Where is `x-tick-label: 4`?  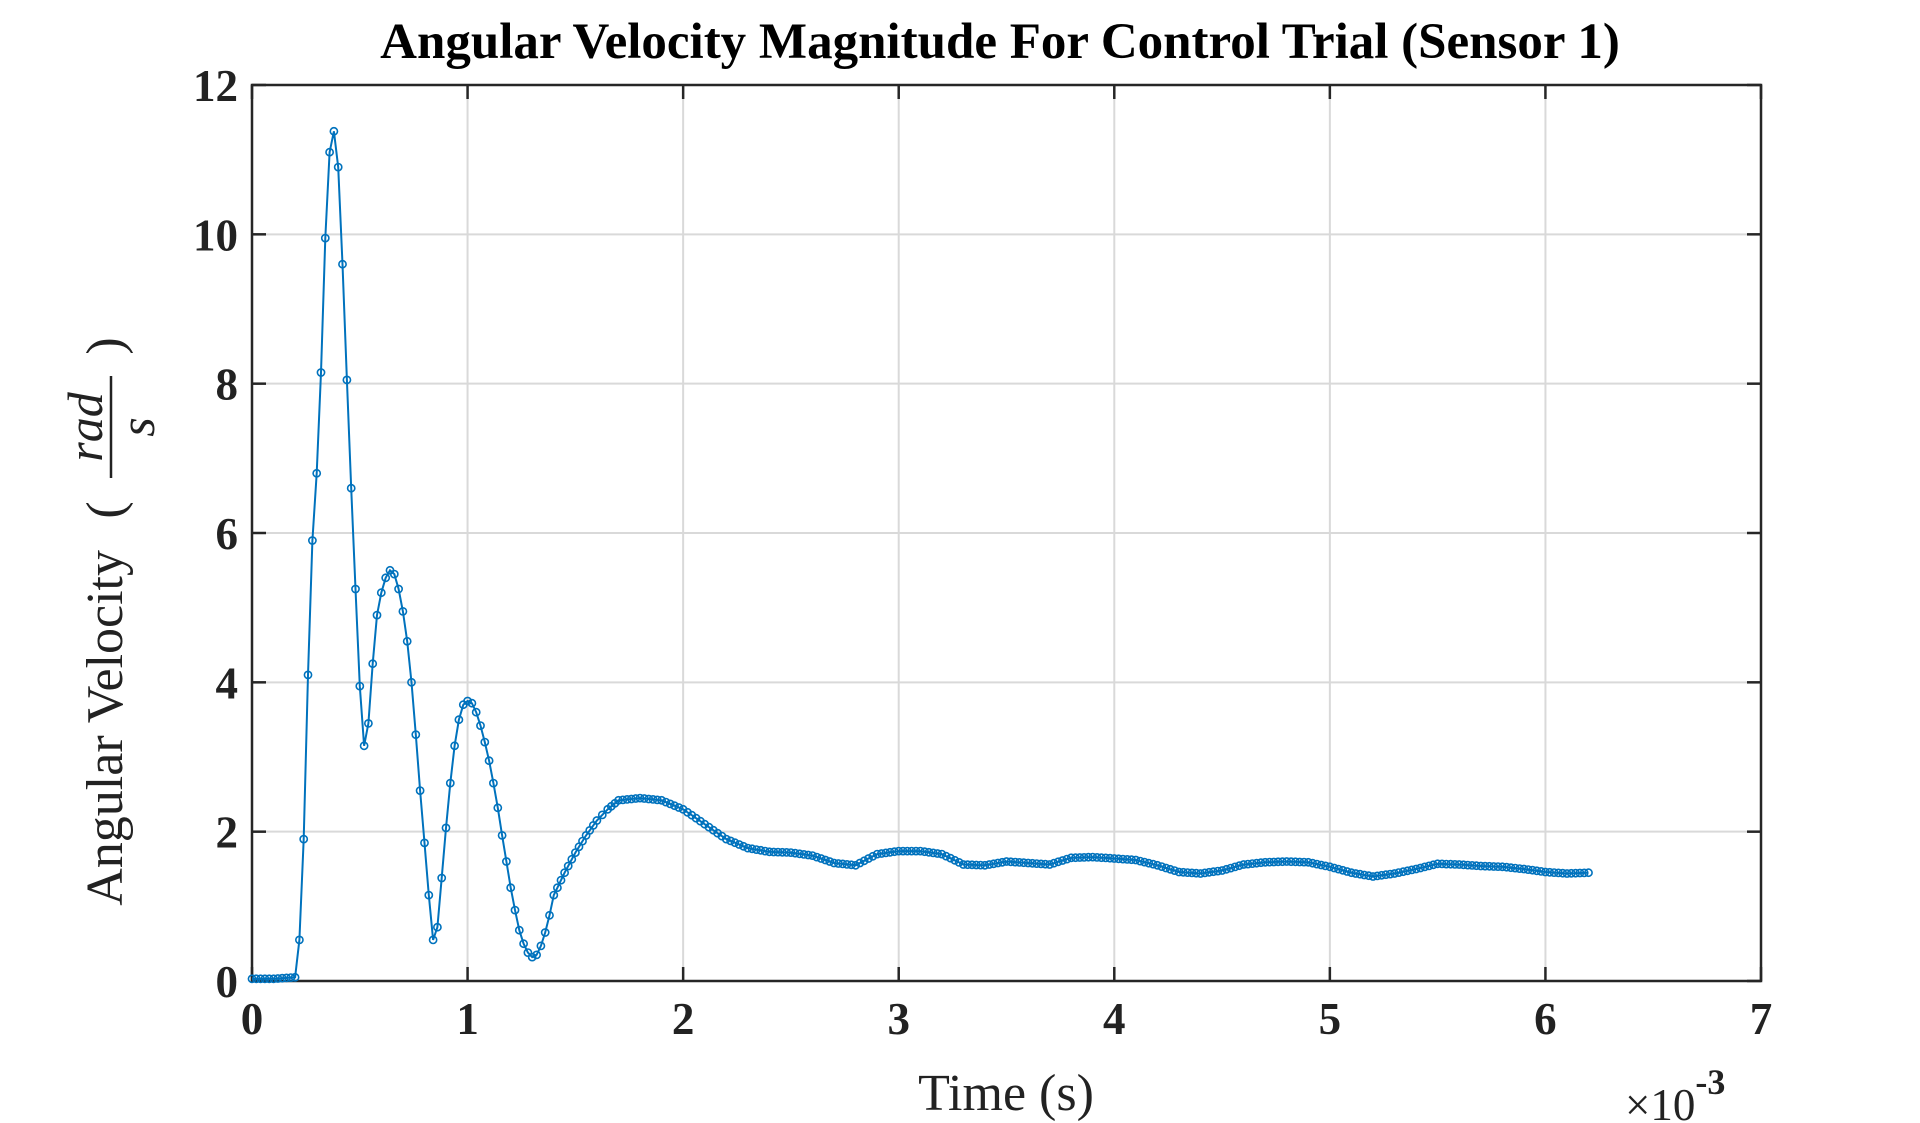 x-tick-label: 4 is located at coordinates (1114, 1019).